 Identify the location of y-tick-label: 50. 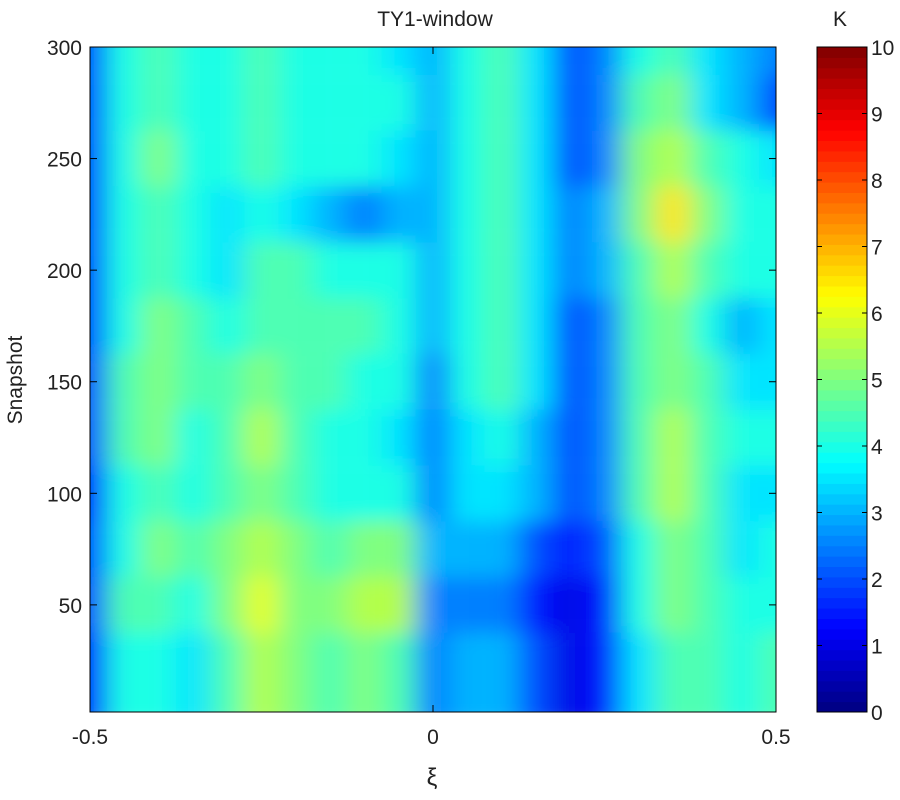
(70, 606).